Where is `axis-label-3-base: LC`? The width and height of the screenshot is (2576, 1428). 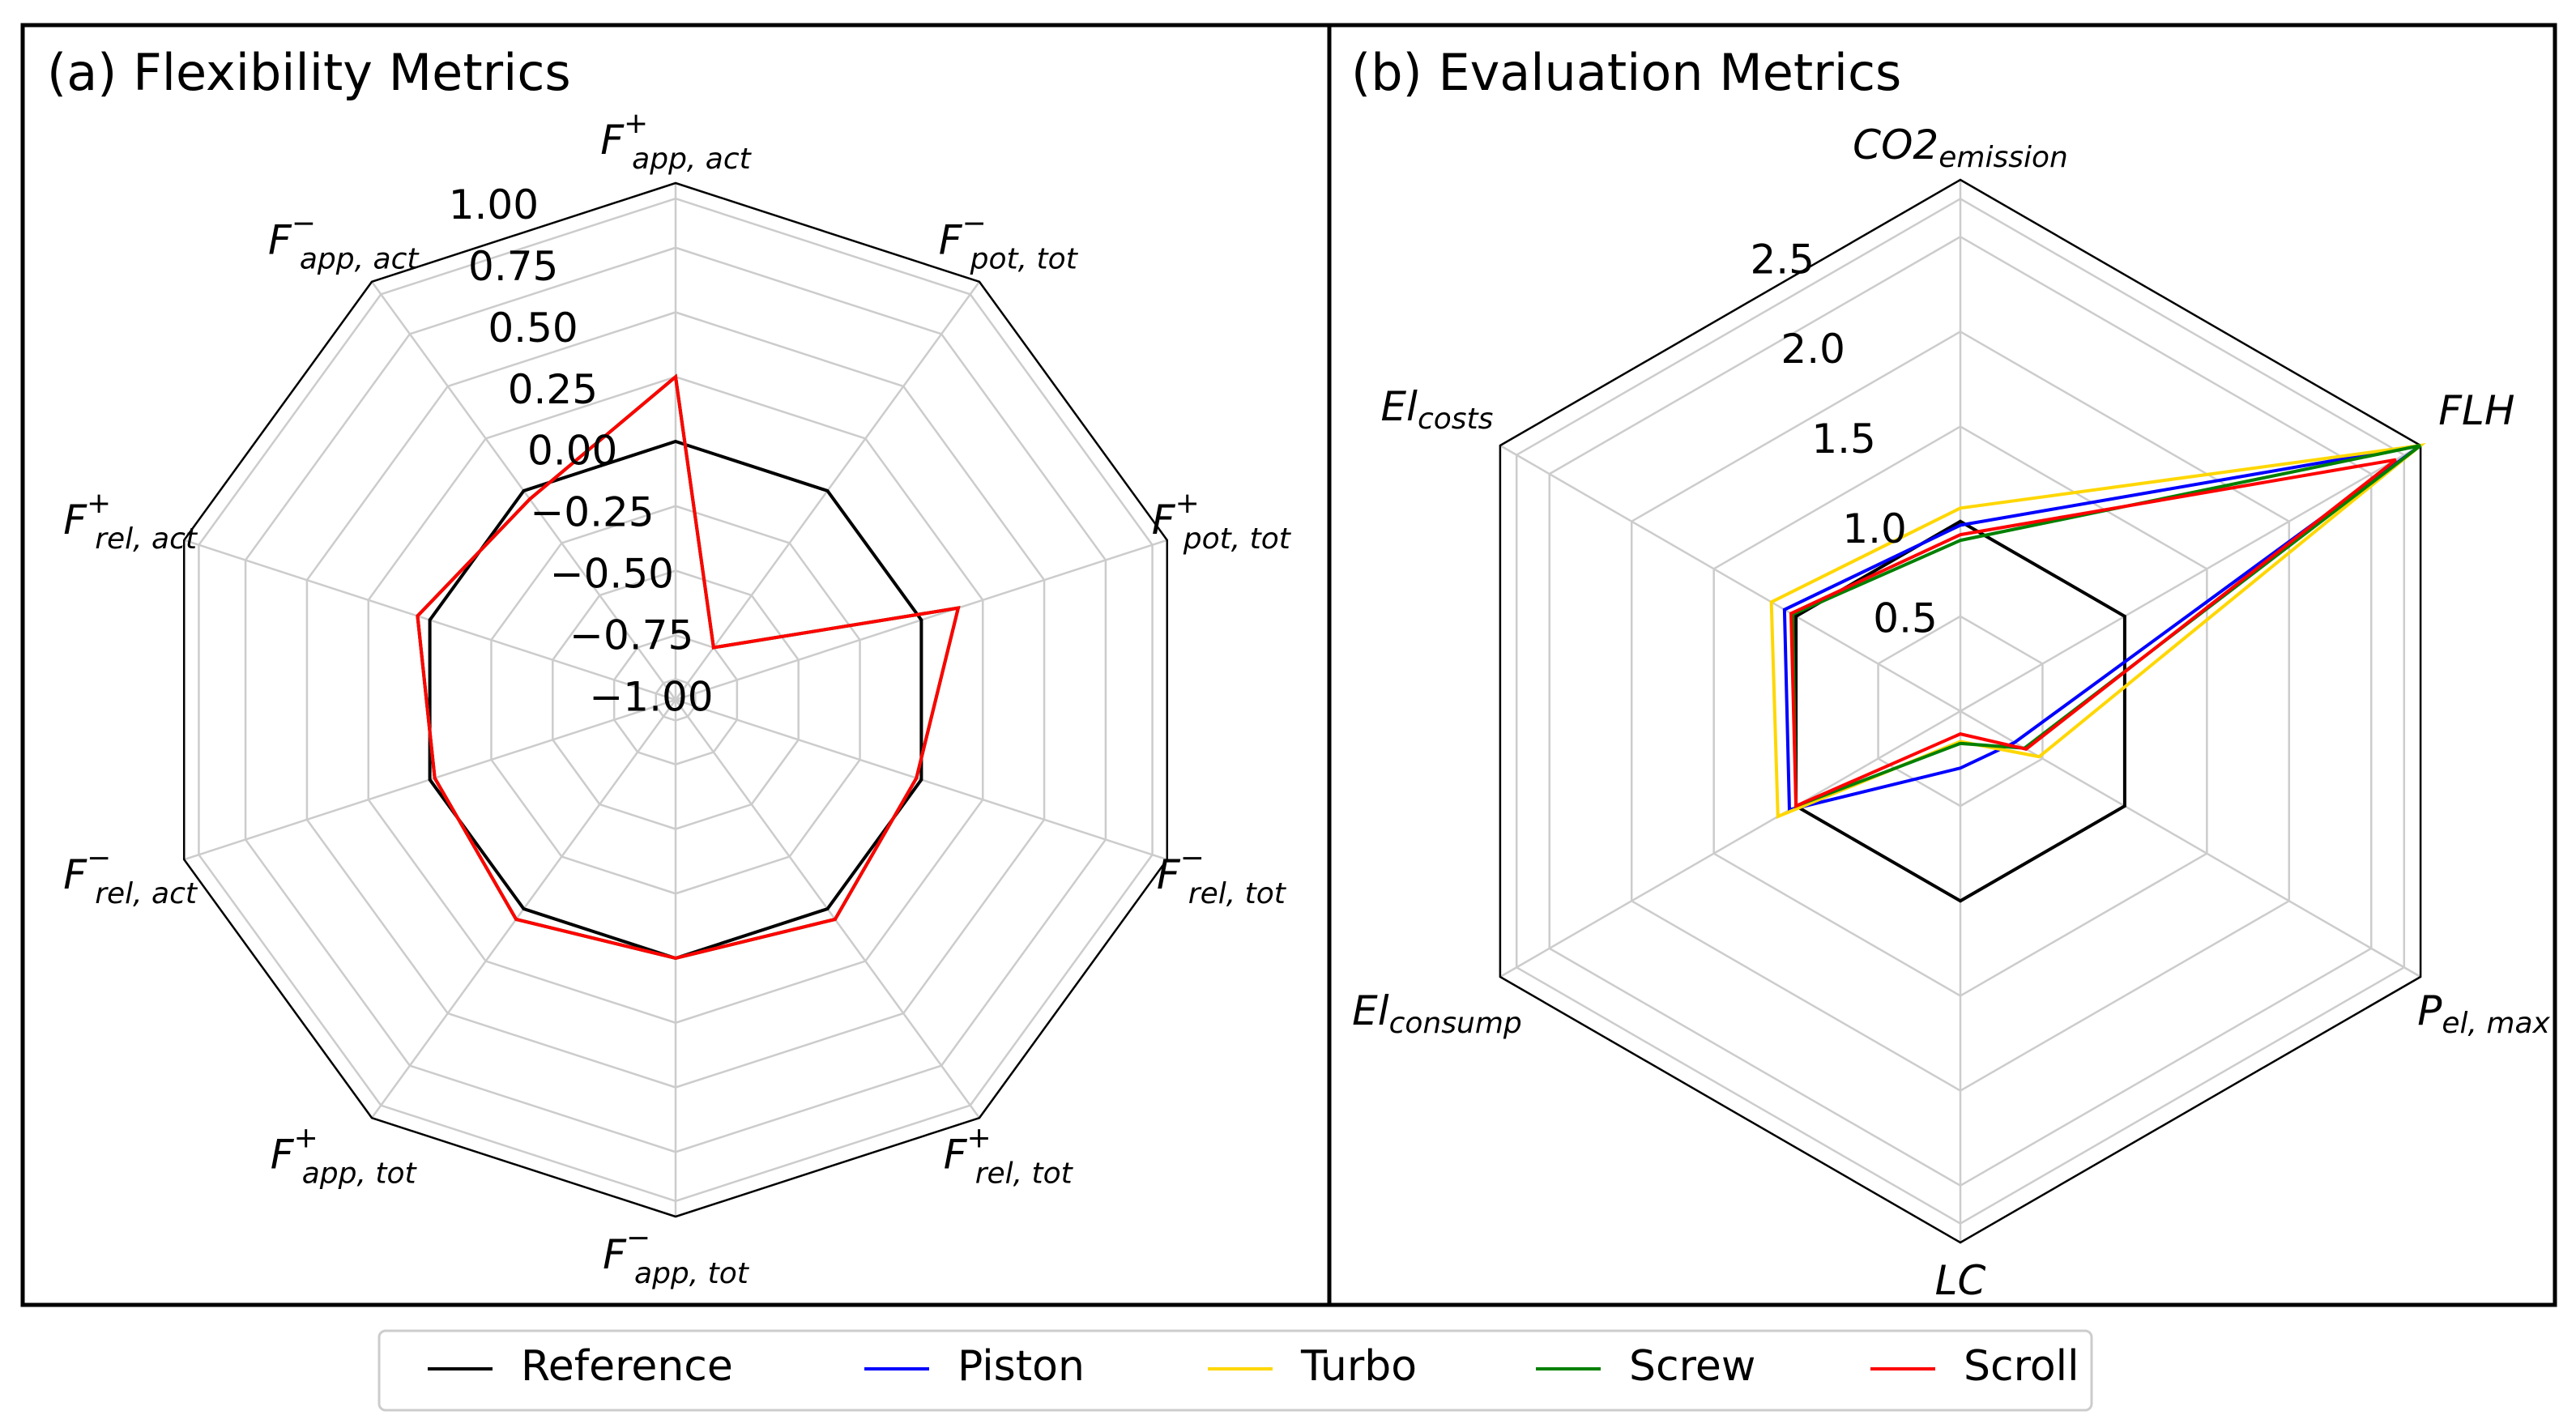
axis-label-3-base: LC is located at coordinates (1961, 1280).